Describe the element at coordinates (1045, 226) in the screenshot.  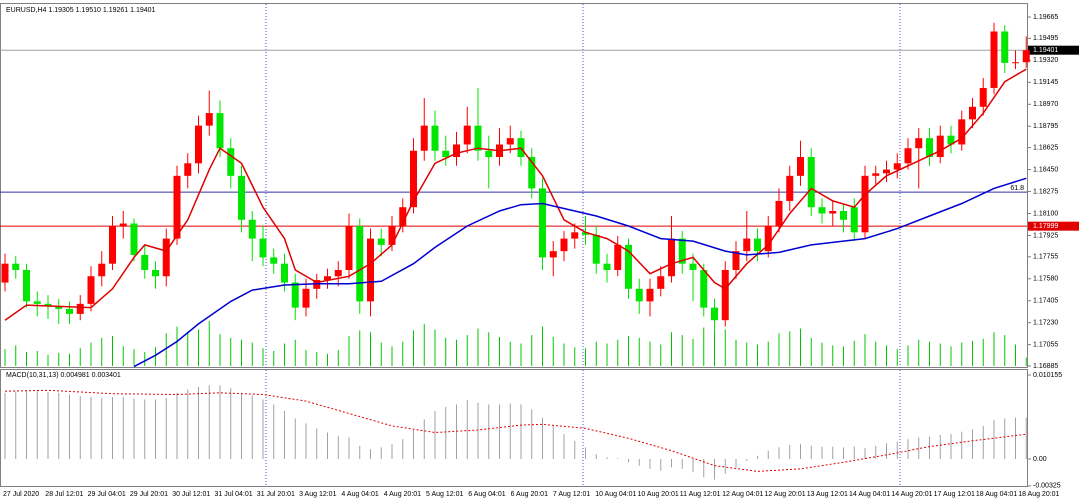
I see `price-label: 1.17999` at that location.